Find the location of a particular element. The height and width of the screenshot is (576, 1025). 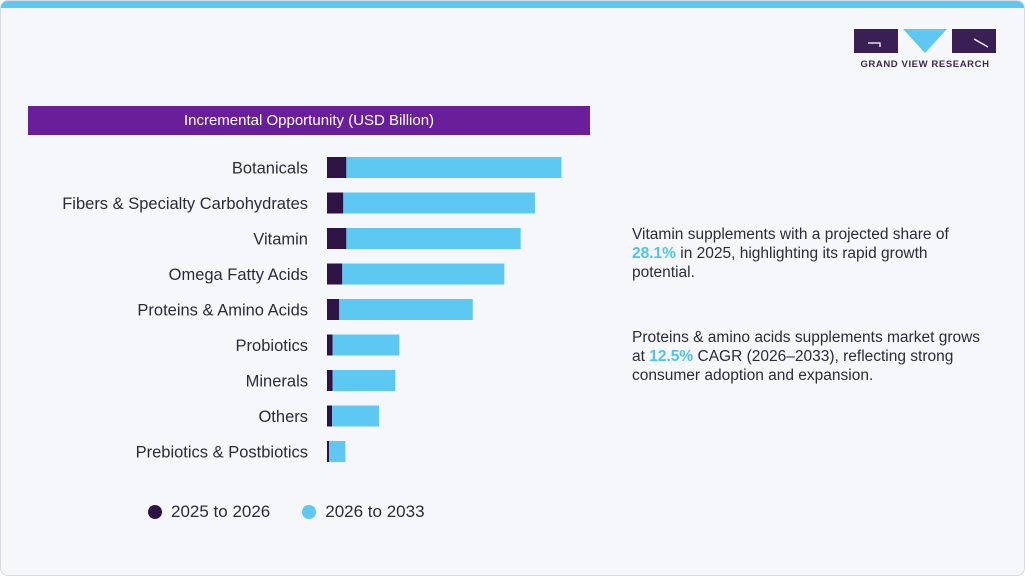

category-label: Omega Fatty Acids is located at coordinates (238, 275).